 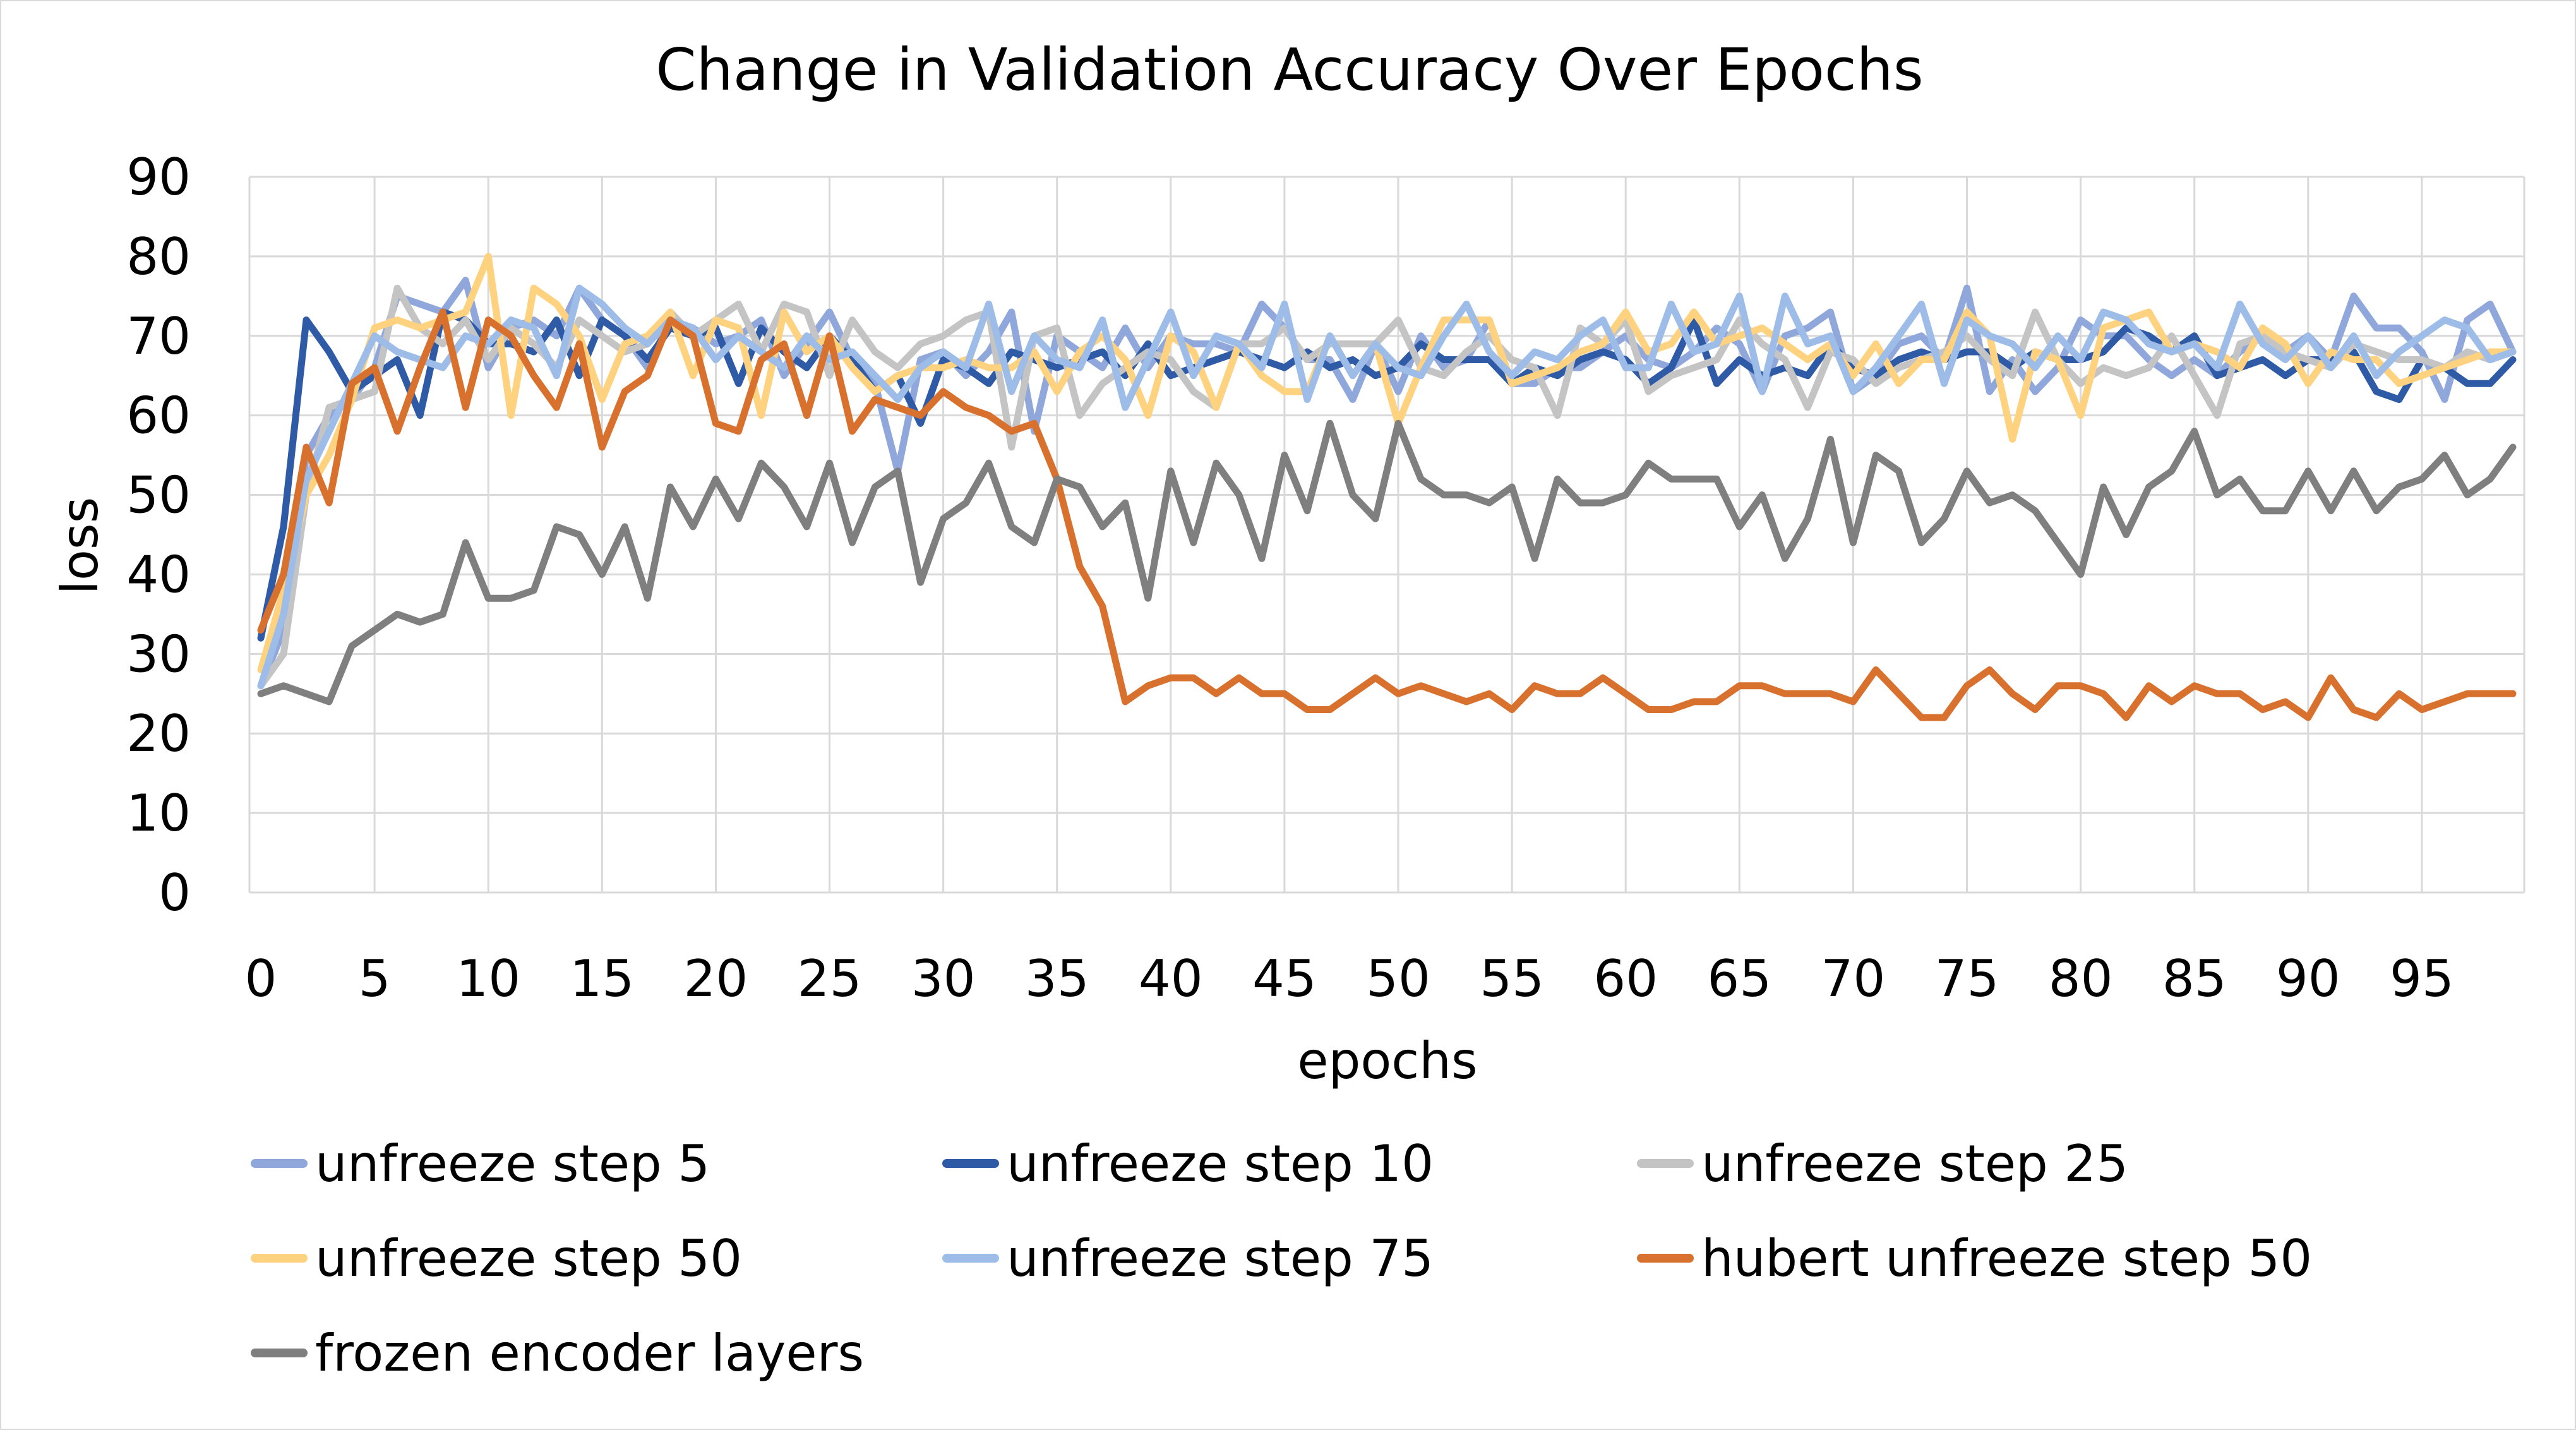 I want to click on legend-item: unfreeze step 75, so click(x=1188, y=1258).